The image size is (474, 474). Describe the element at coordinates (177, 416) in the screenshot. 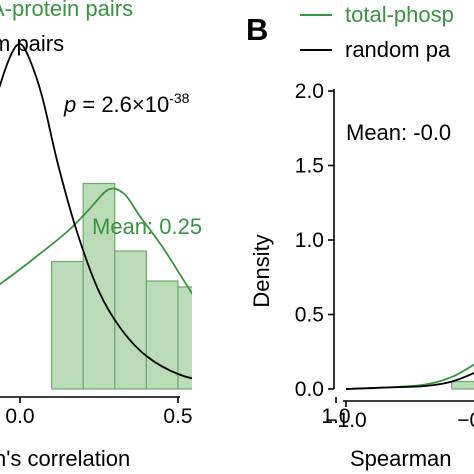

I see `panel-a-x-tick-label-1: 0.5` at that location.